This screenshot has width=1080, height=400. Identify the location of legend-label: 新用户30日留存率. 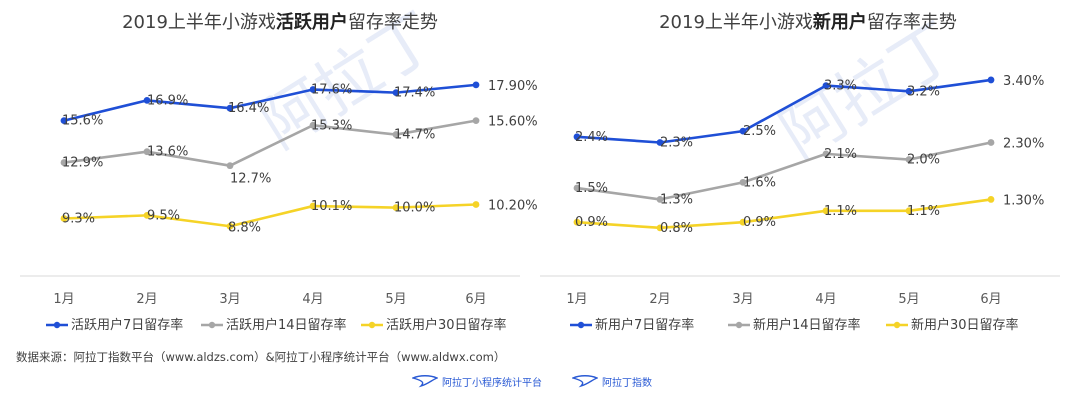
(965, 325).